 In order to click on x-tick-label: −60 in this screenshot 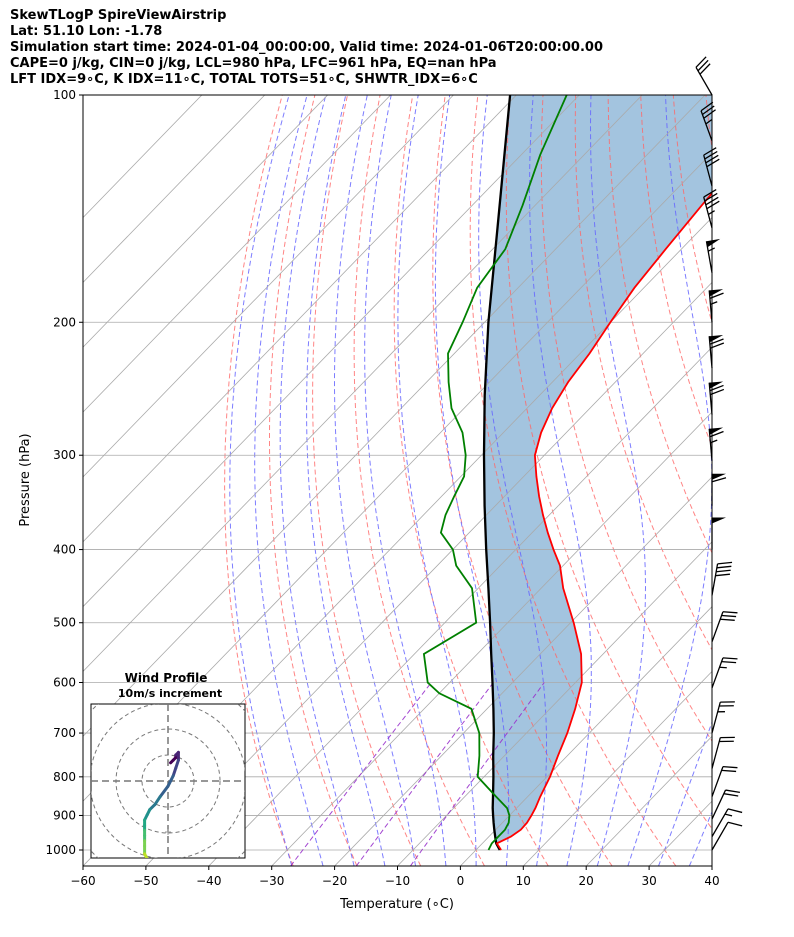, I will do `click(82, 881)`.